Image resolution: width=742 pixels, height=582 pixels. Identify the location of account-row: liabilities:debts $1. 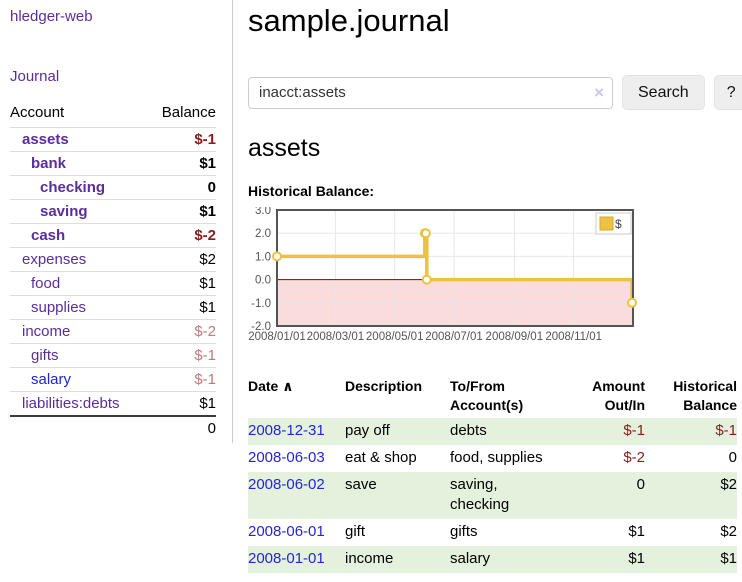
(113, 403).